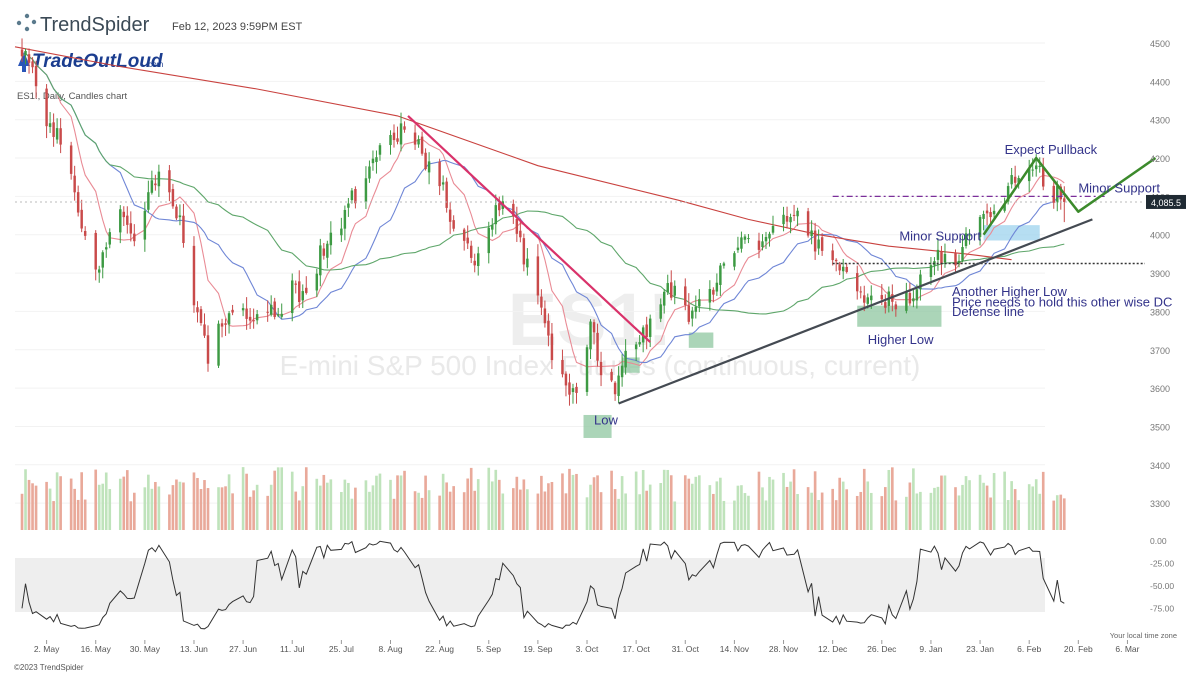 This screenshot has width=1200, height=680. What do you see at coordinates (701, 340) in the screenshot?
I see `higher-low-zone-nov` at bounding box center [701, 340].